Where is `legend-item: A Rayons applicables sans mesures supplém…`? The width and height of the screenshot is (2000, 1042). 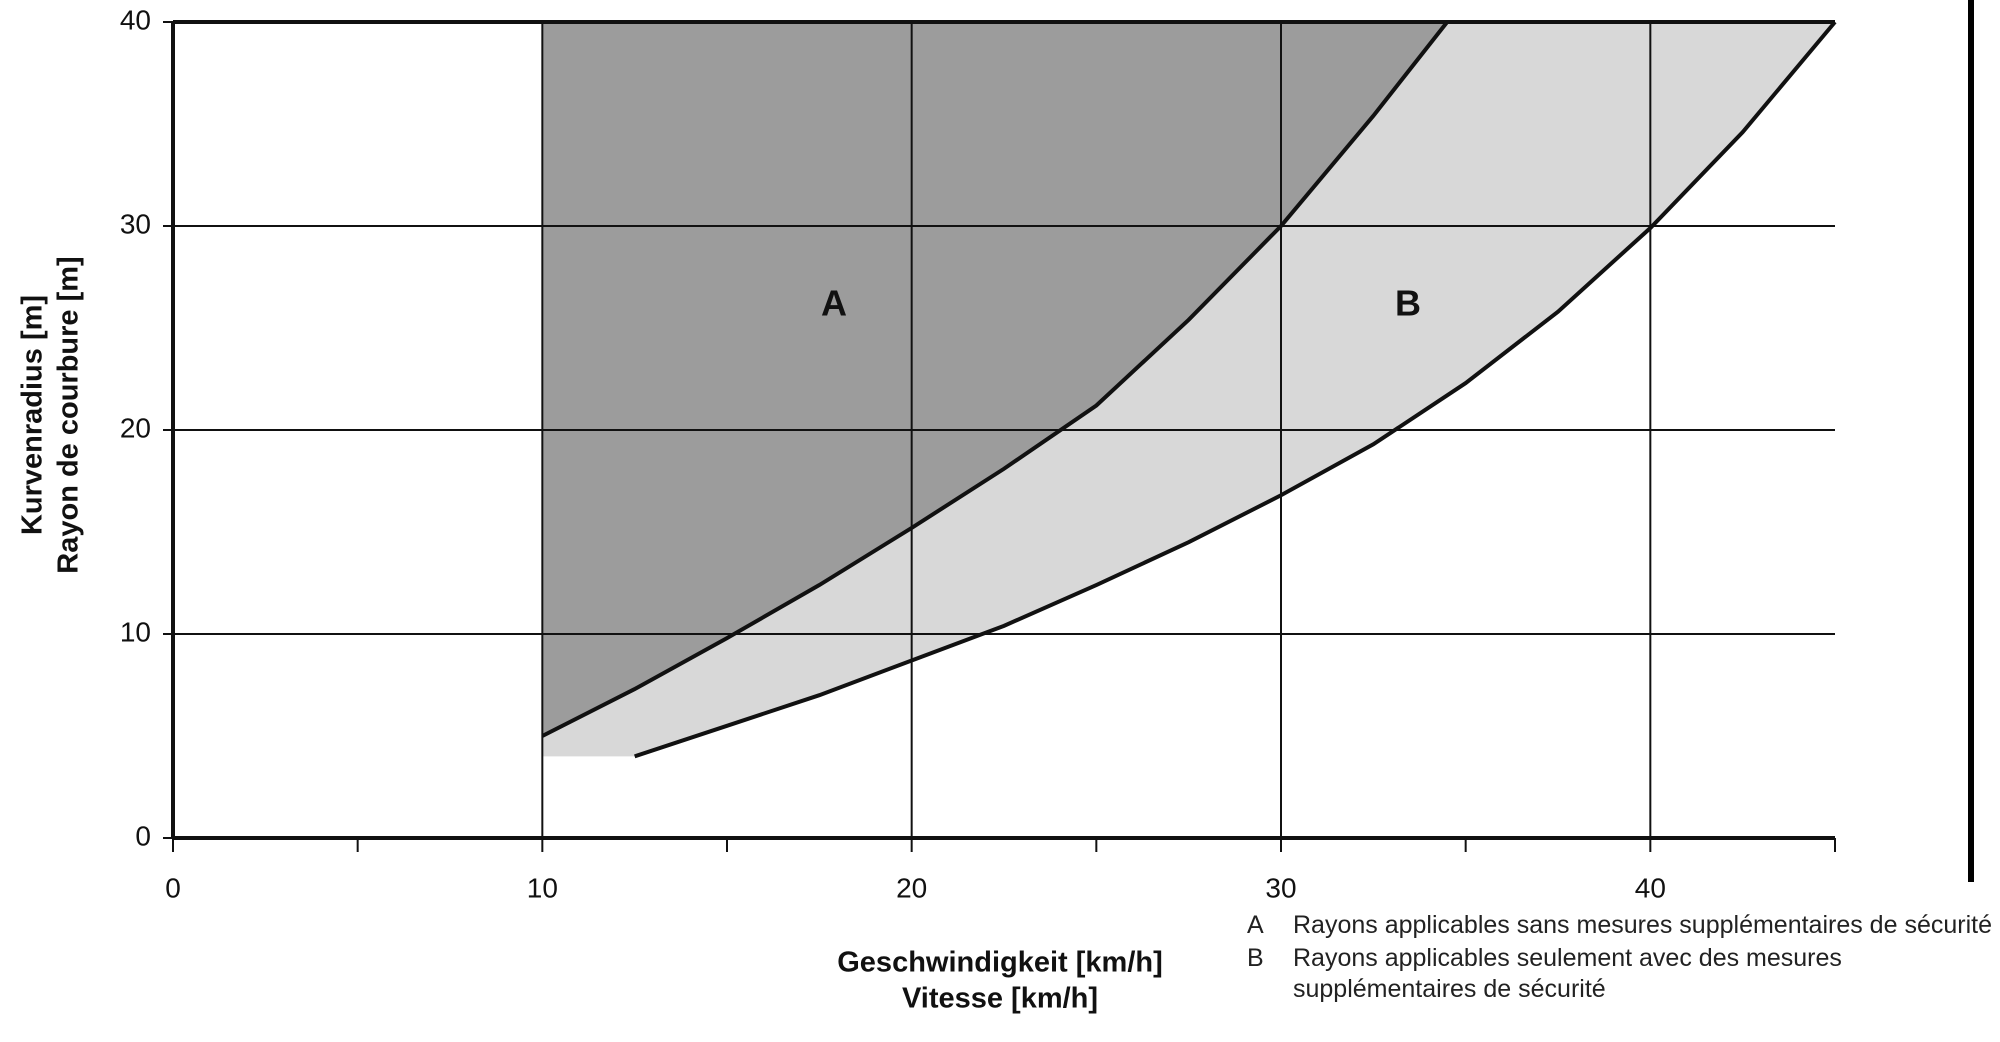
legend-item: A Rayons applicables sans mesures supplém… is located at coordinates (1622, 925).